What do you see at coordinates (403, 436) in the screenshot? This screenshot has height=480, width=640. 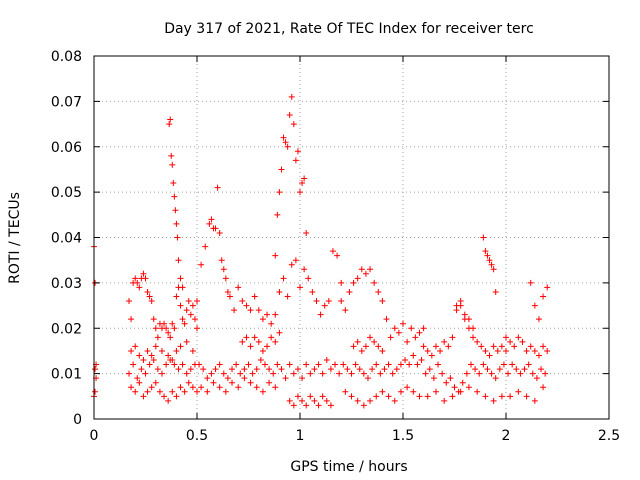 I see `x-tick-label: 1.5` at bounding box center [403, 436].